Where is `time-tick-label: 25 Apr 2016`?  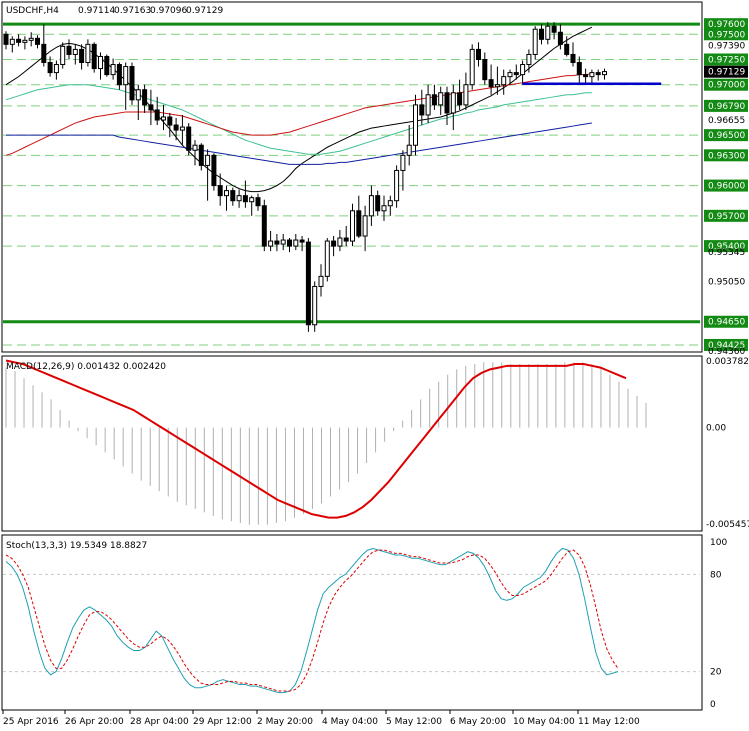 time-tick-label: 25 Apr 2016 is located at coordinates (31, 722).